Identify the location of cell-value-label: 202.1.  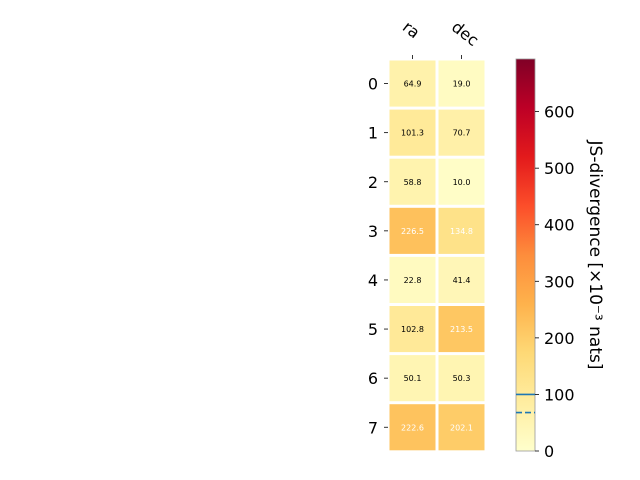
(461, 427).